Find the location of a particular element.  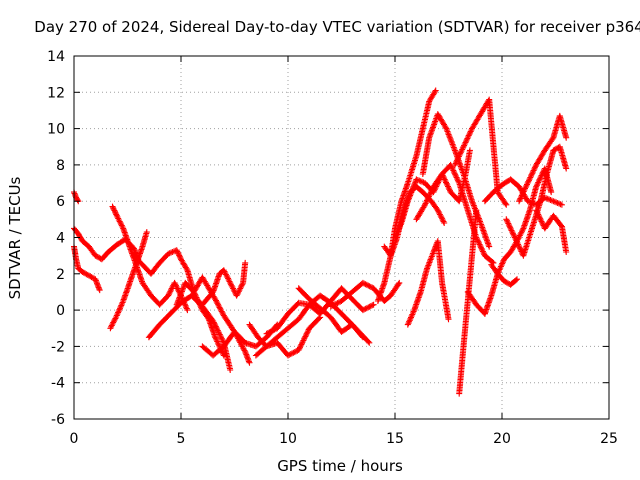

y-tick-label: 6 is located at coordinates (60, 202).